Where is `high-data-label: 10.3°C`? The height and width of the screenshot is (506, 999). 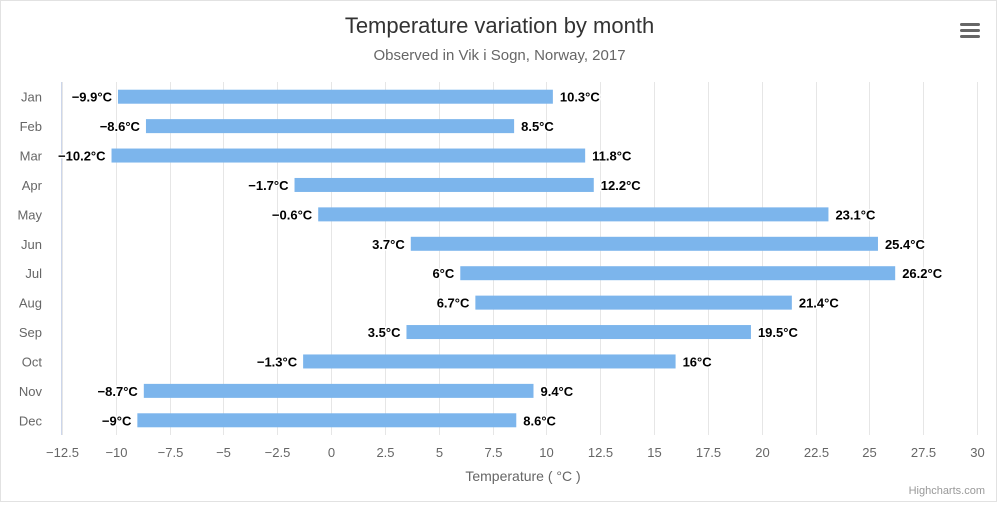 high-data-label: 10.3°C is located at coordinates (580, 97).